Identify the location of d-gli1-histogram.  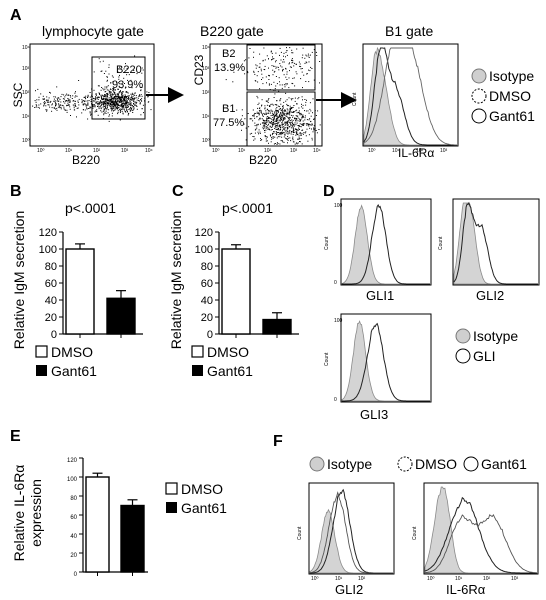
(386, 244).